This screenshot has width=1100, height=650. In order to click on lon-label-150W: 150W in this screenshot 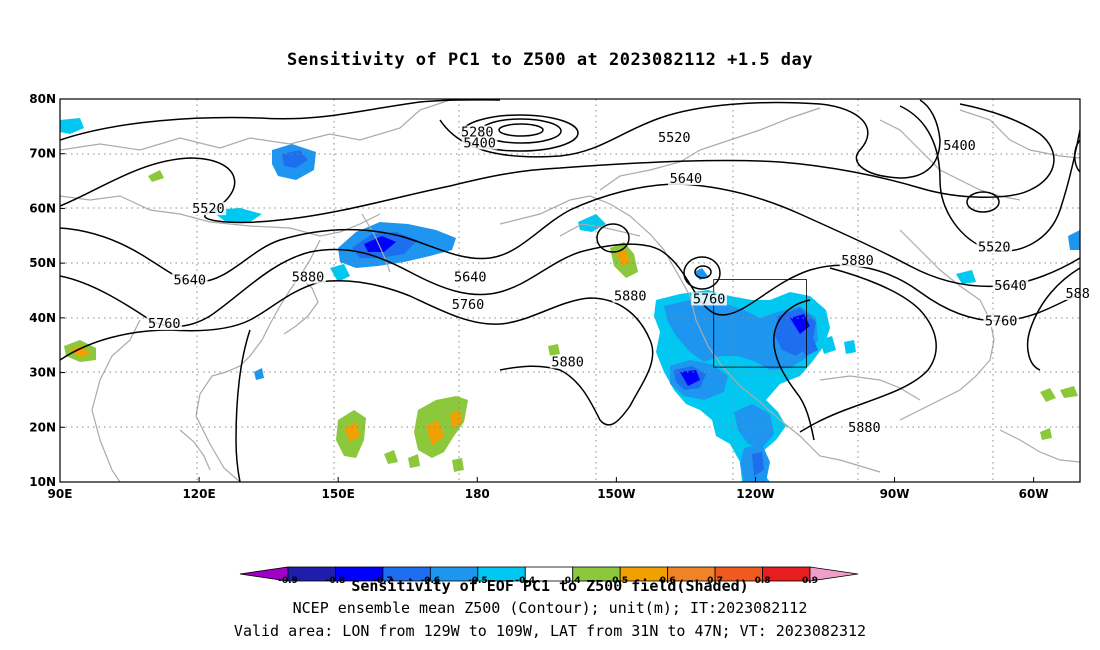, I will do `click(616, 494)`.